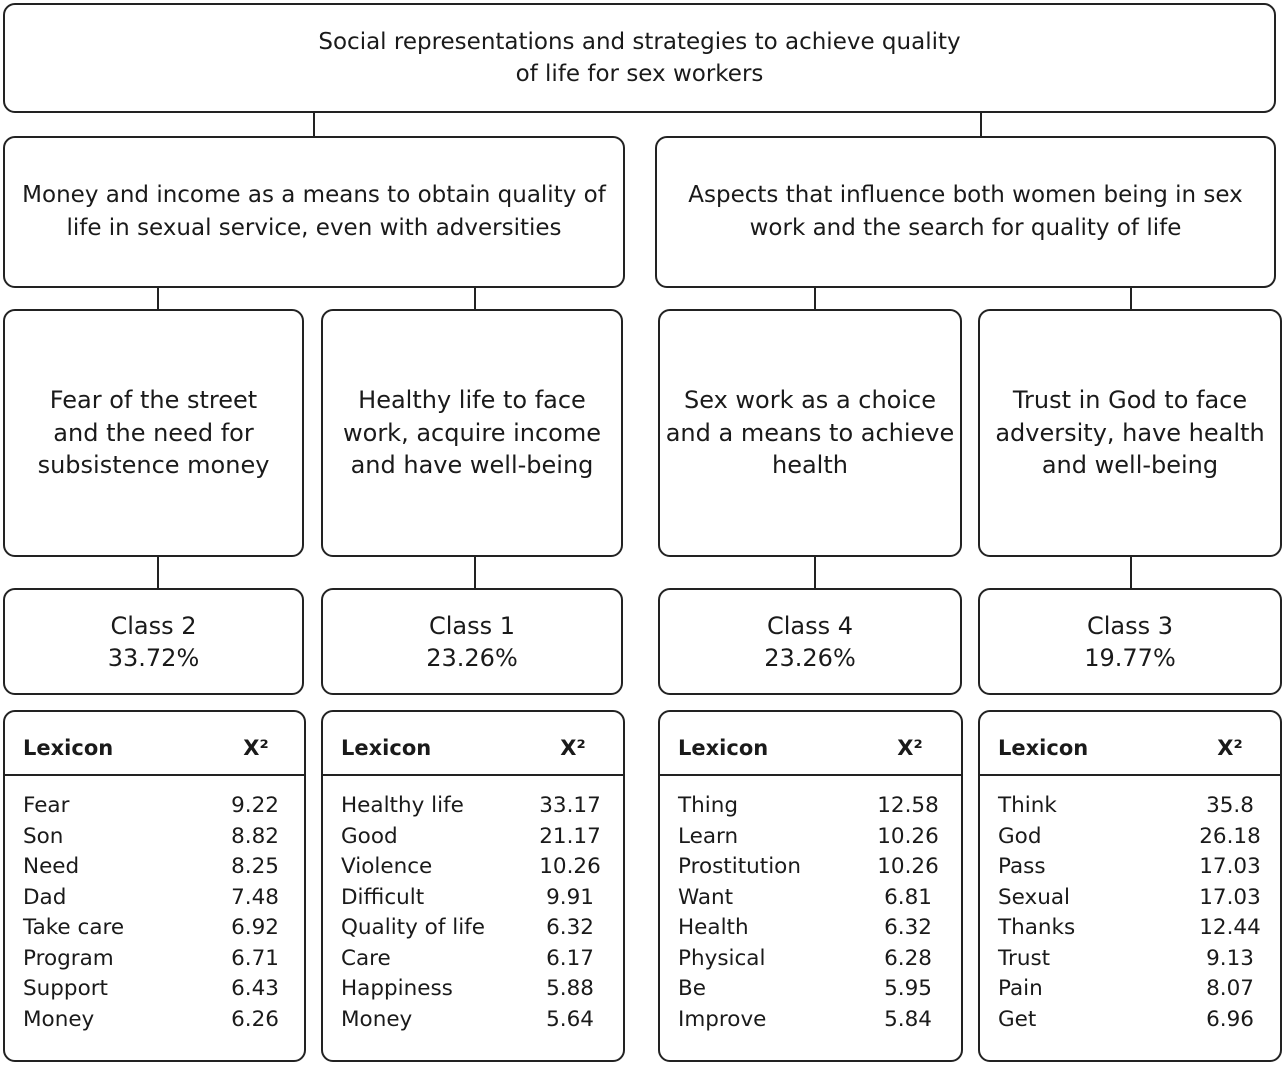 The height and width of the screenshot is (1065, 1284). What do you see at coordinates (809, 400) in the screenshot?
I see `subtheme-3-line-1: Sex work as a choice` at bounding box center [809, 400].